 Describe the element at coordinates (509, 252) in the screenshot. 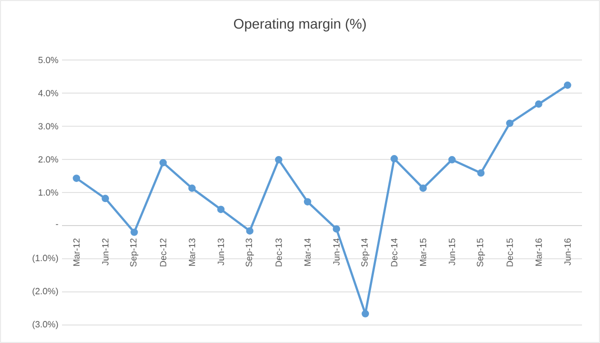

I see `x-tick-label: Dec-15` at that location.